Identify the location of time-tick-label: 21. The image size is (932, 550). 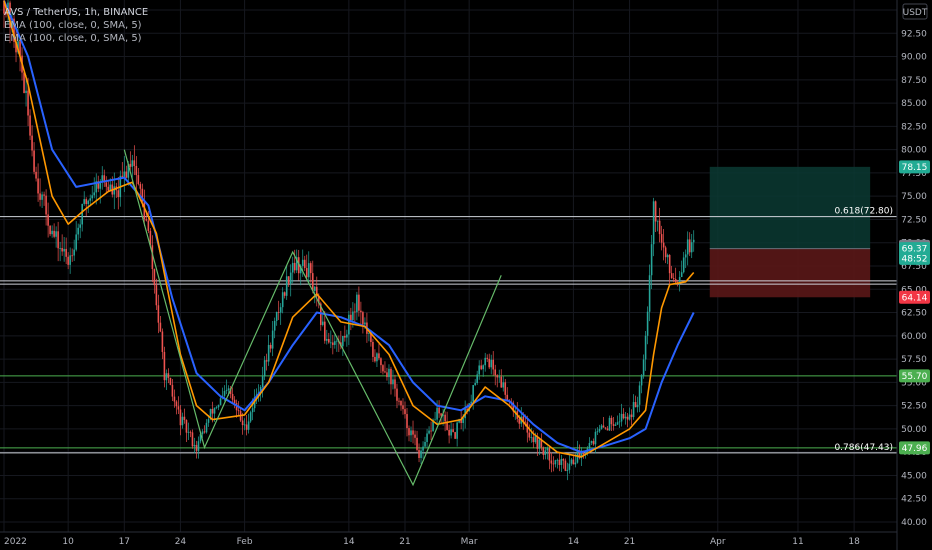
(404, 542).